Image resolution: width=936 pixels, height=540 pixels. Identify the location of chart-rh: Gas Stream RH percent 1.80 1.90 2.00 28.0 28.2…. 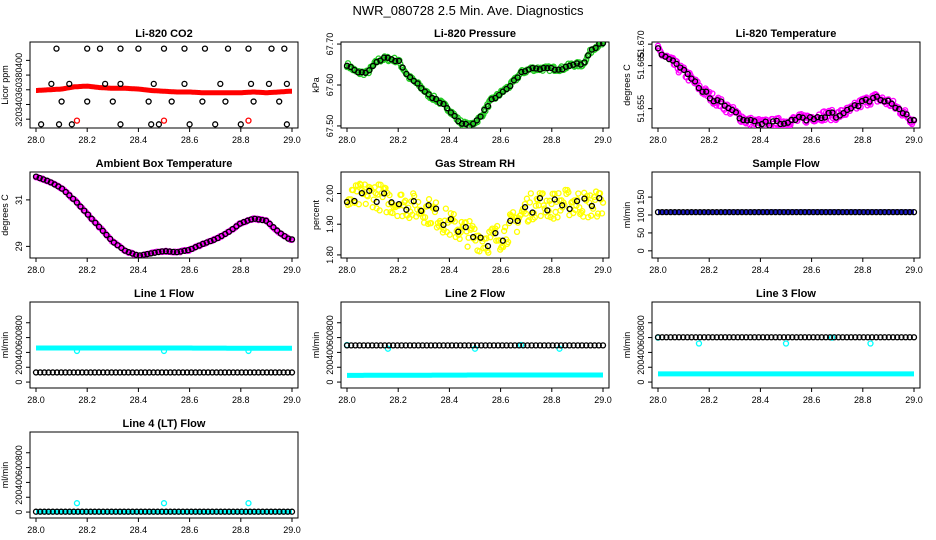
(461, 216).